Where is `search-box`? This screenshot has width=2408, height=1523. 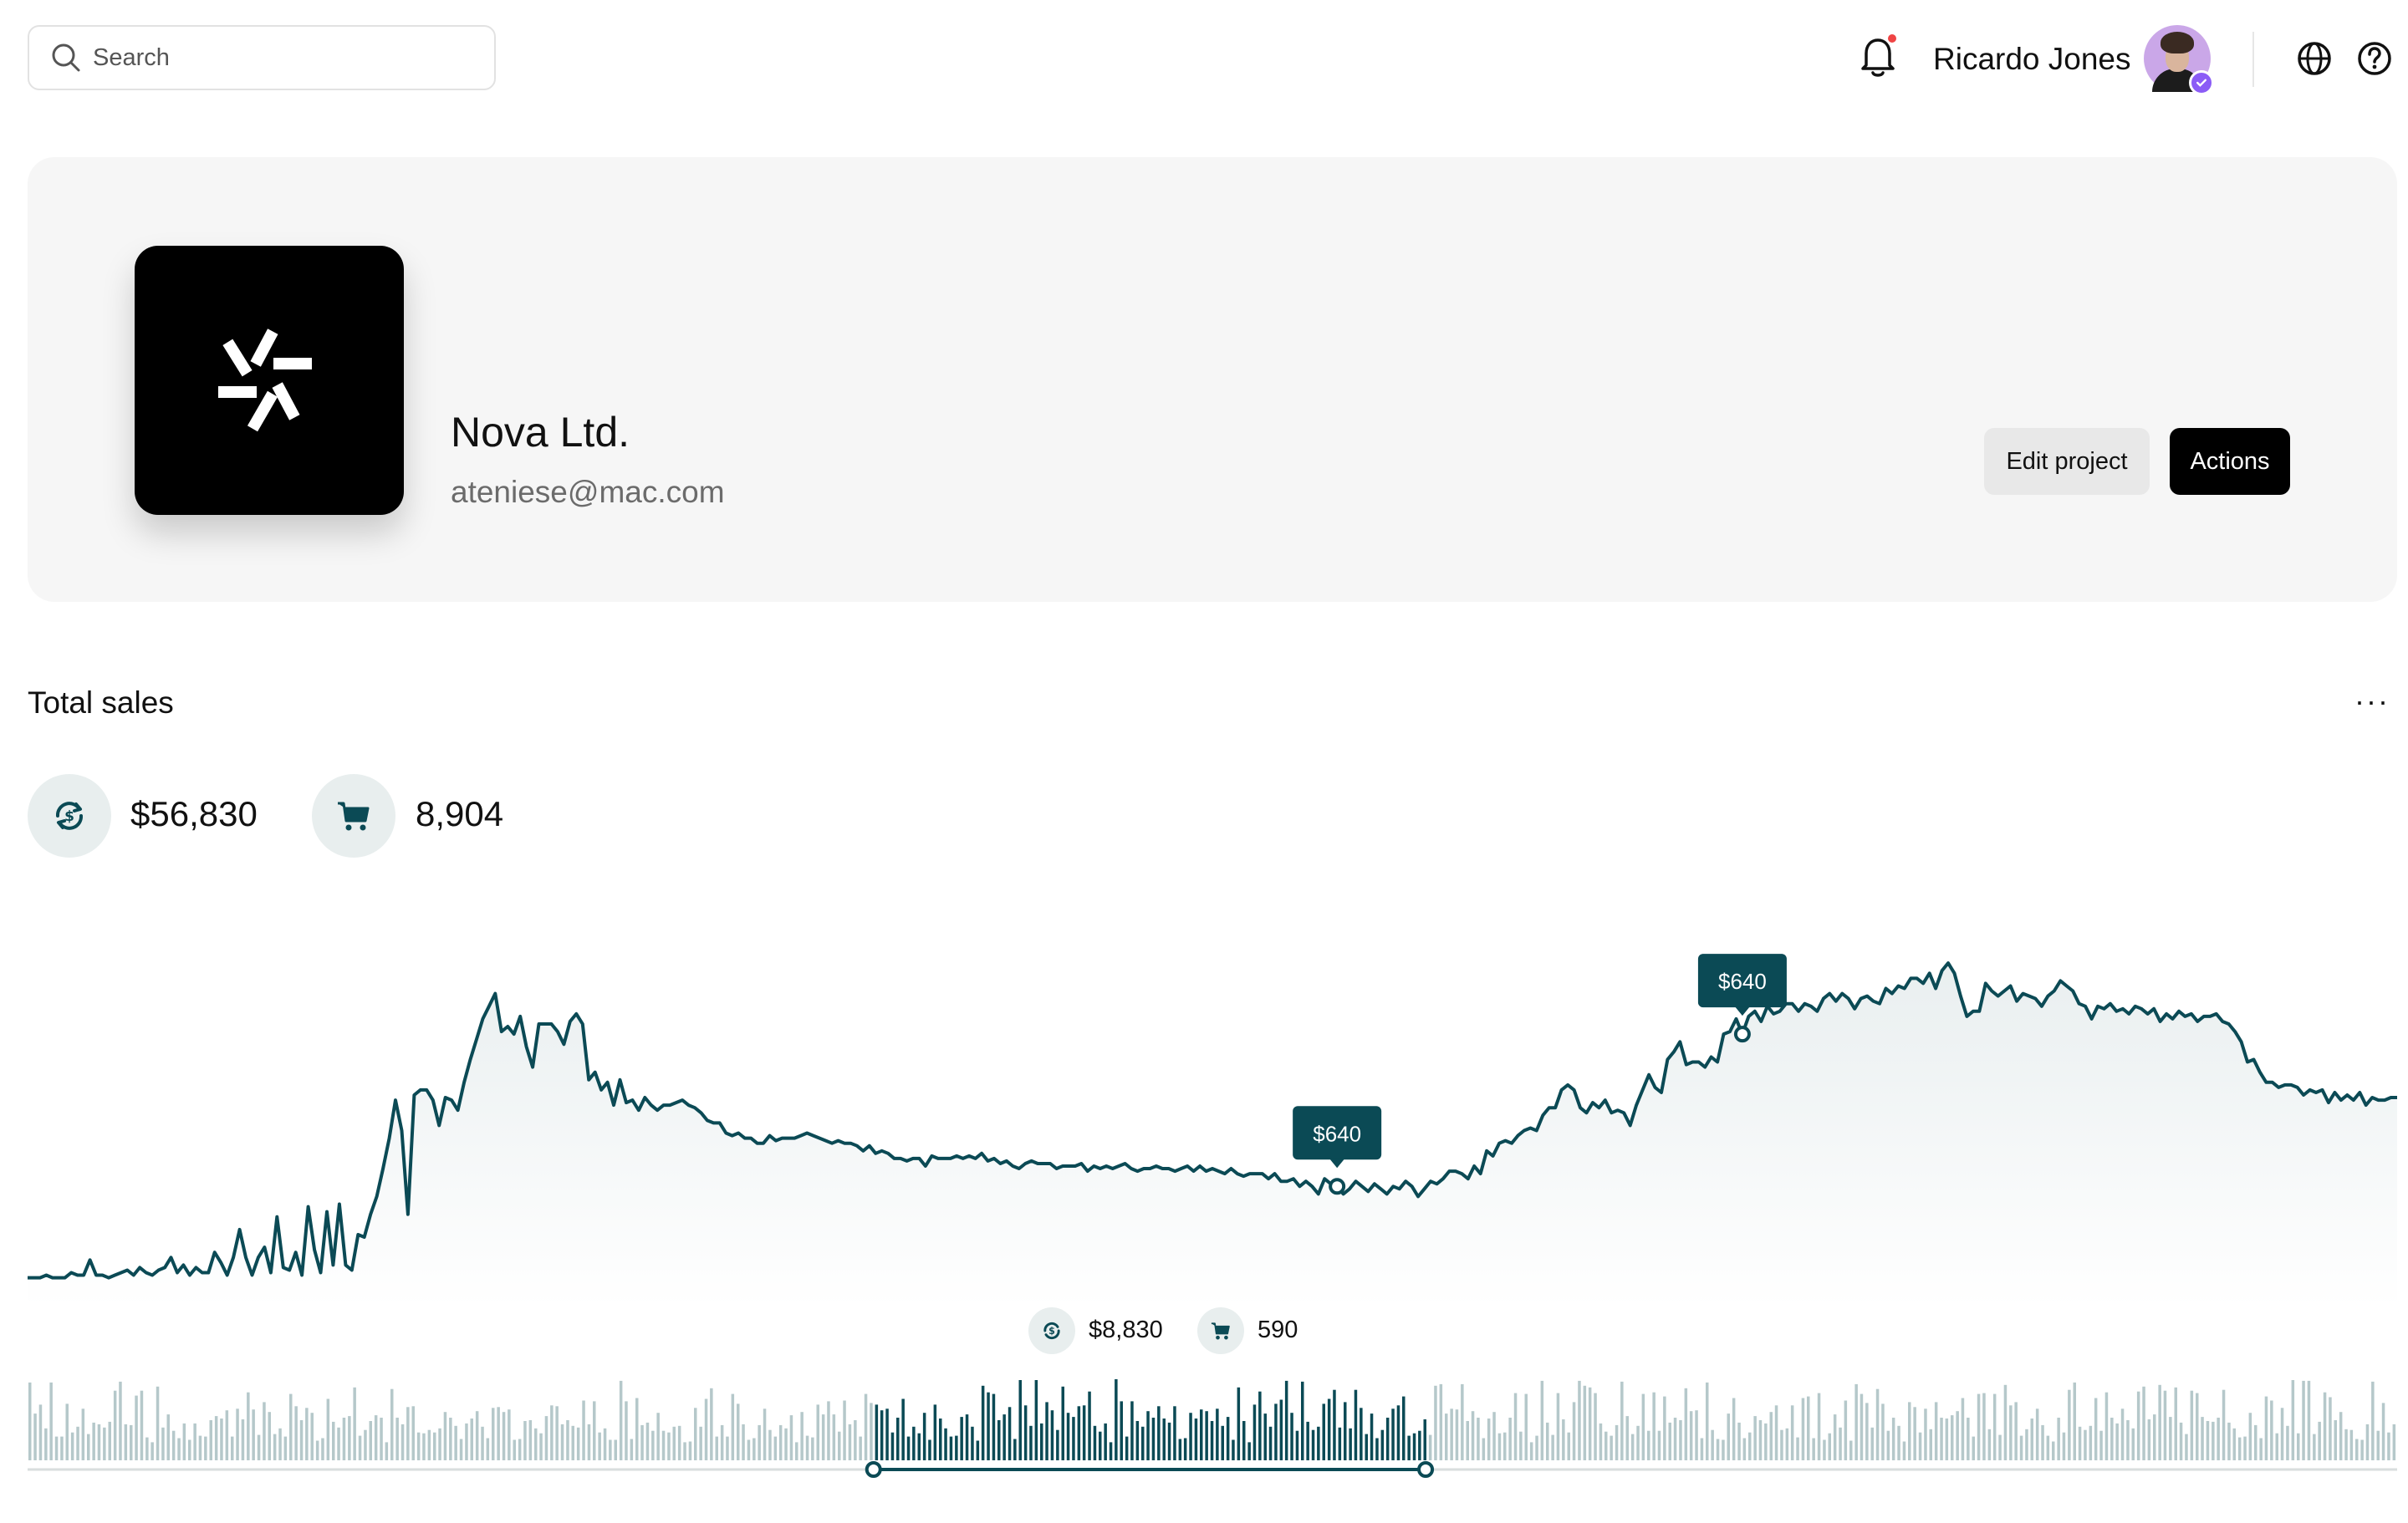 search-box is located at coordinates (262, 57).